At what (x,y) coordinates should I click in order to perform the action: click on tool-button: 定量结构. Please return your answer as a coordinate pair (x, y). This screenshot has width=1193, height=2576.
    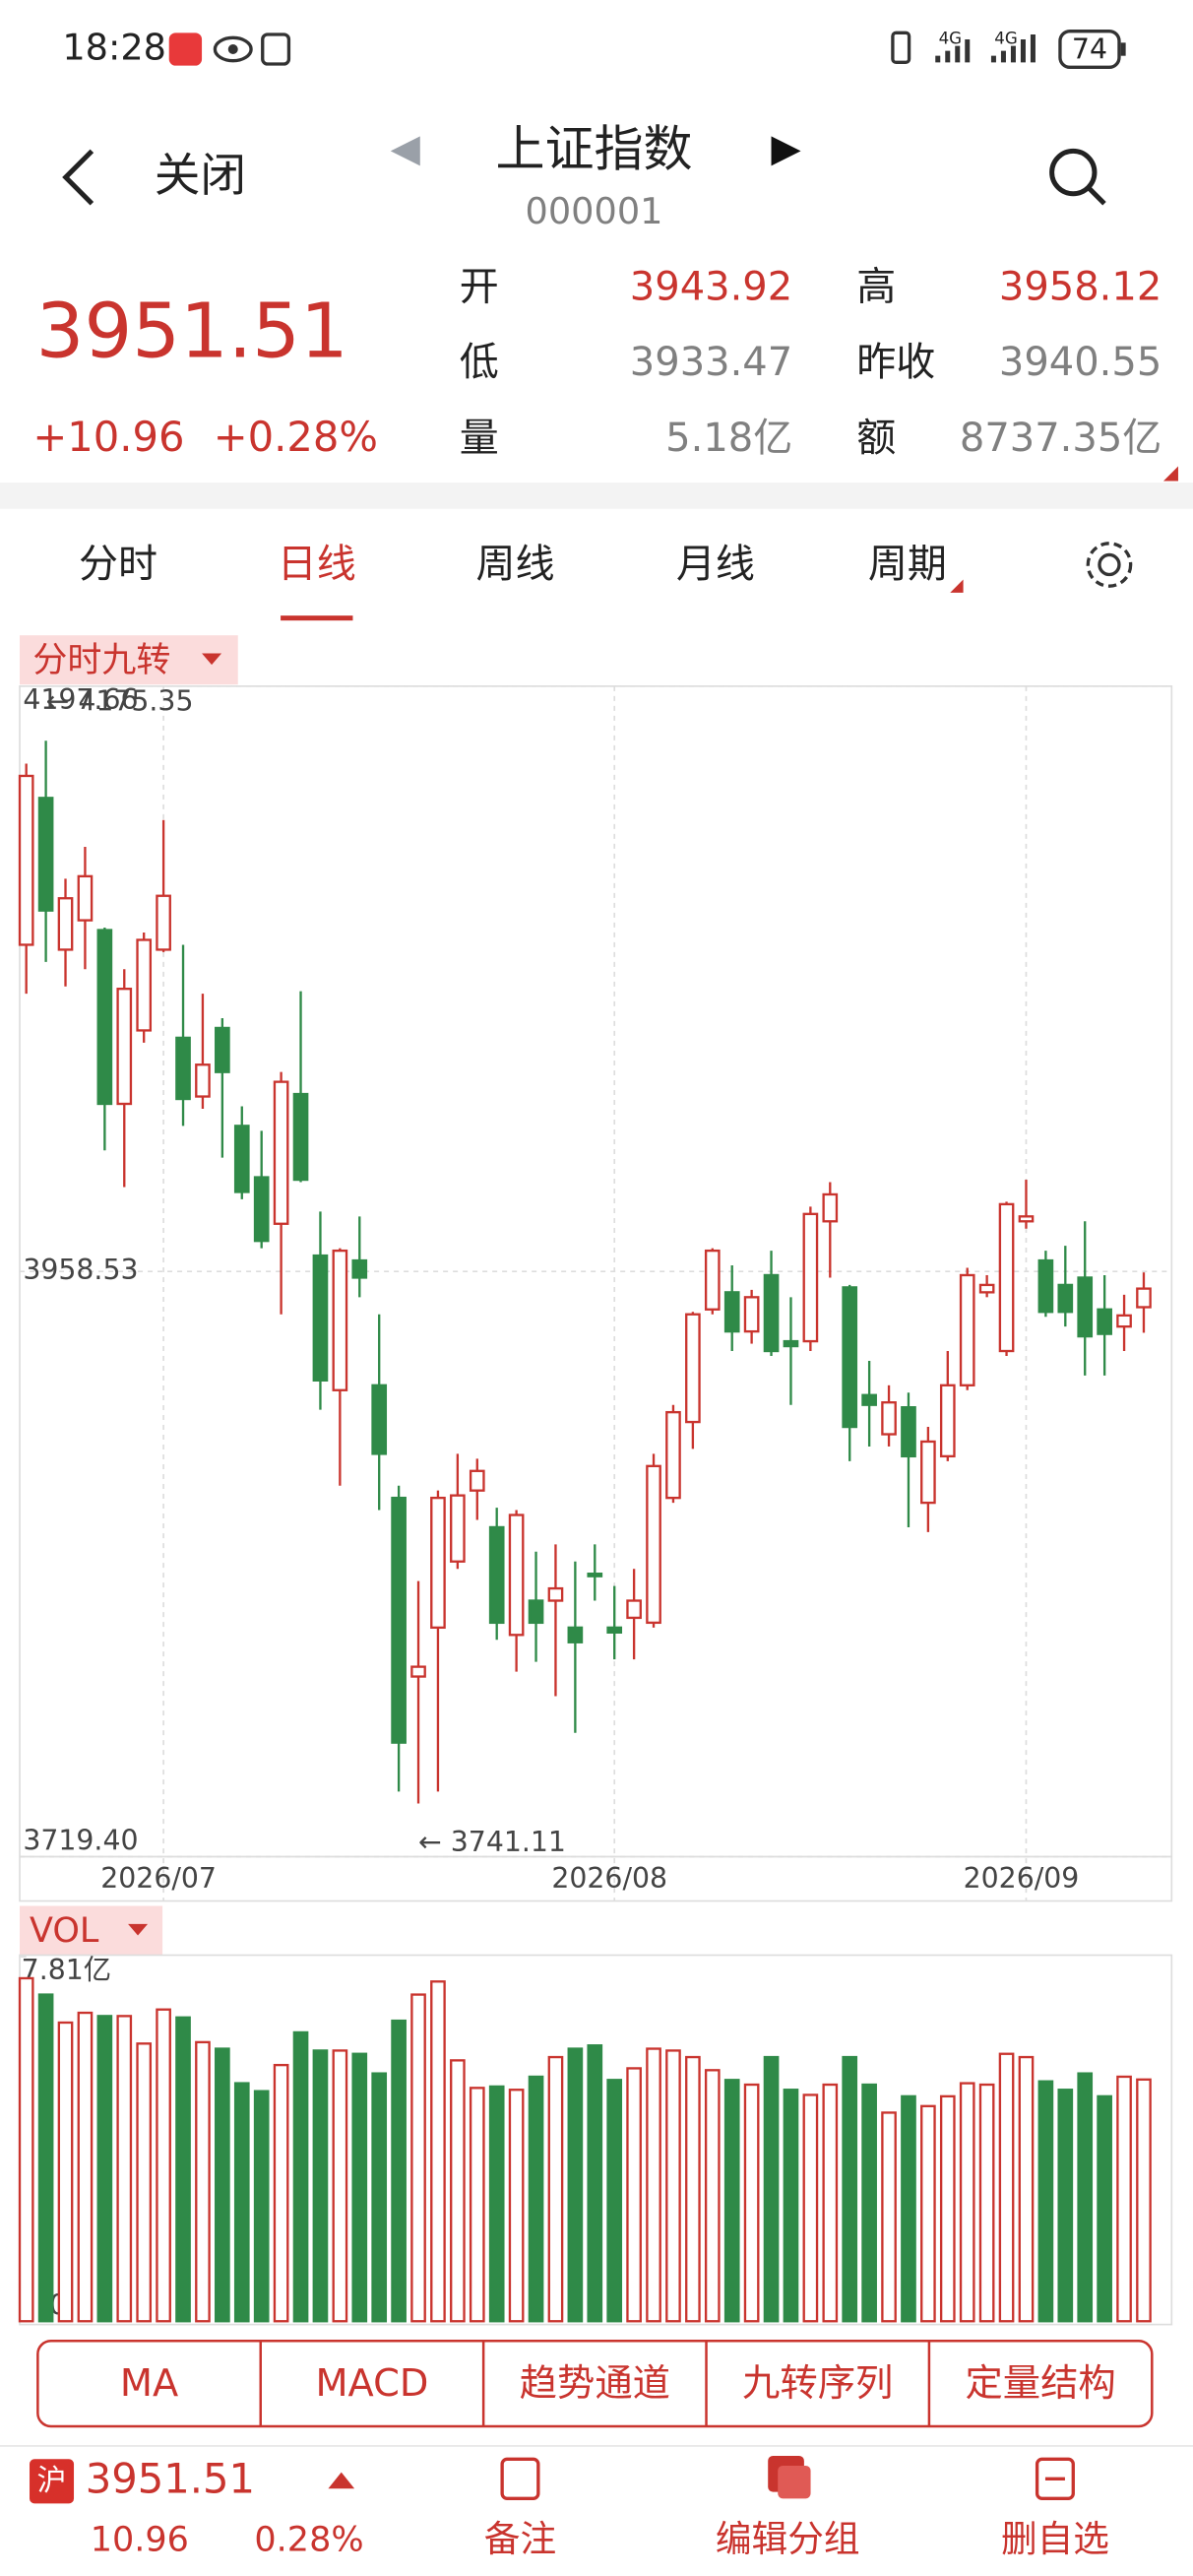
    Looking at the image, I should click on (1040, 2383).